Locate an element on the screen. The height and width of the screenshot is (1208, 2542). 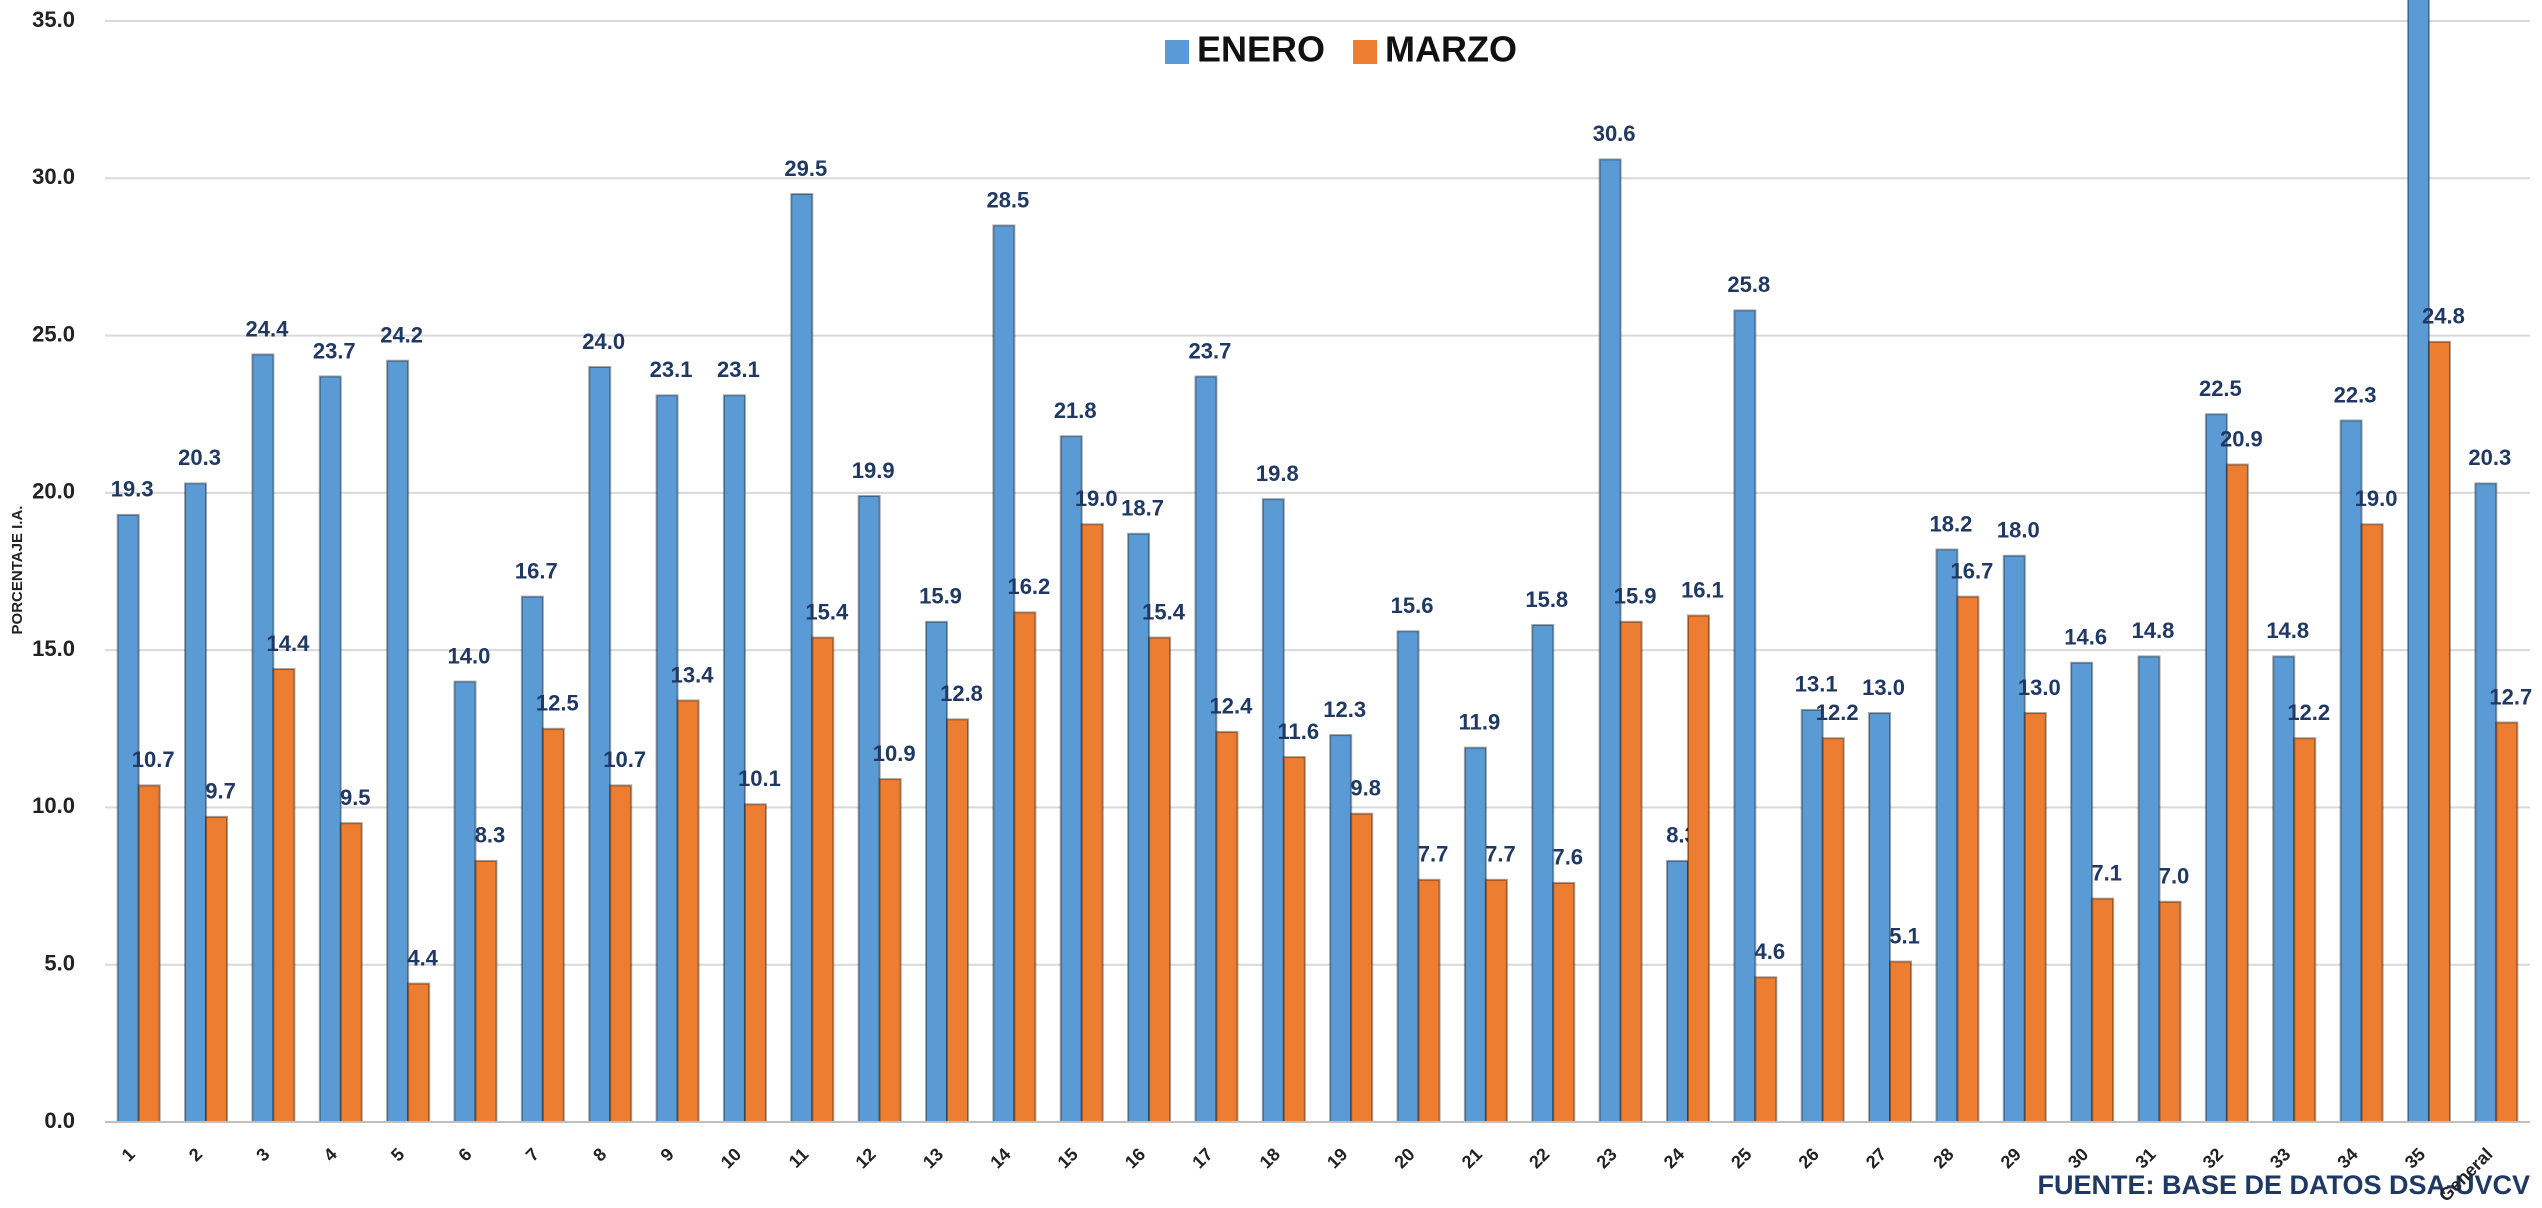
y-axis-label: PORCENTAJE I.A. is located at coordinates (17, 570).